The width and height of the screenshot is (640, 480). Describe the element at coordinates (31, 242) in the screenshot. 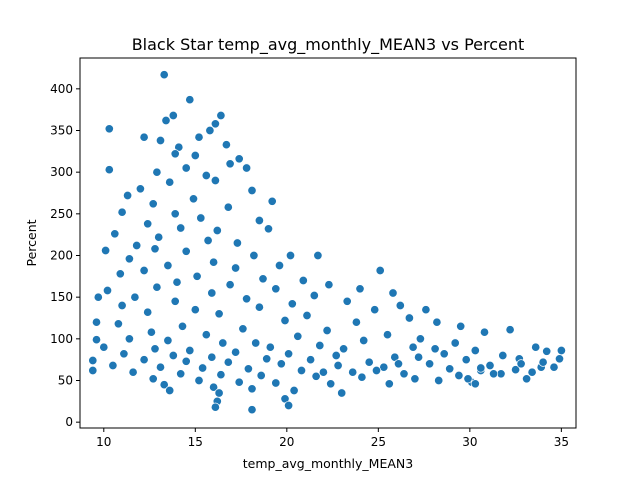

I see `y-axis-label: Percent` at that location.